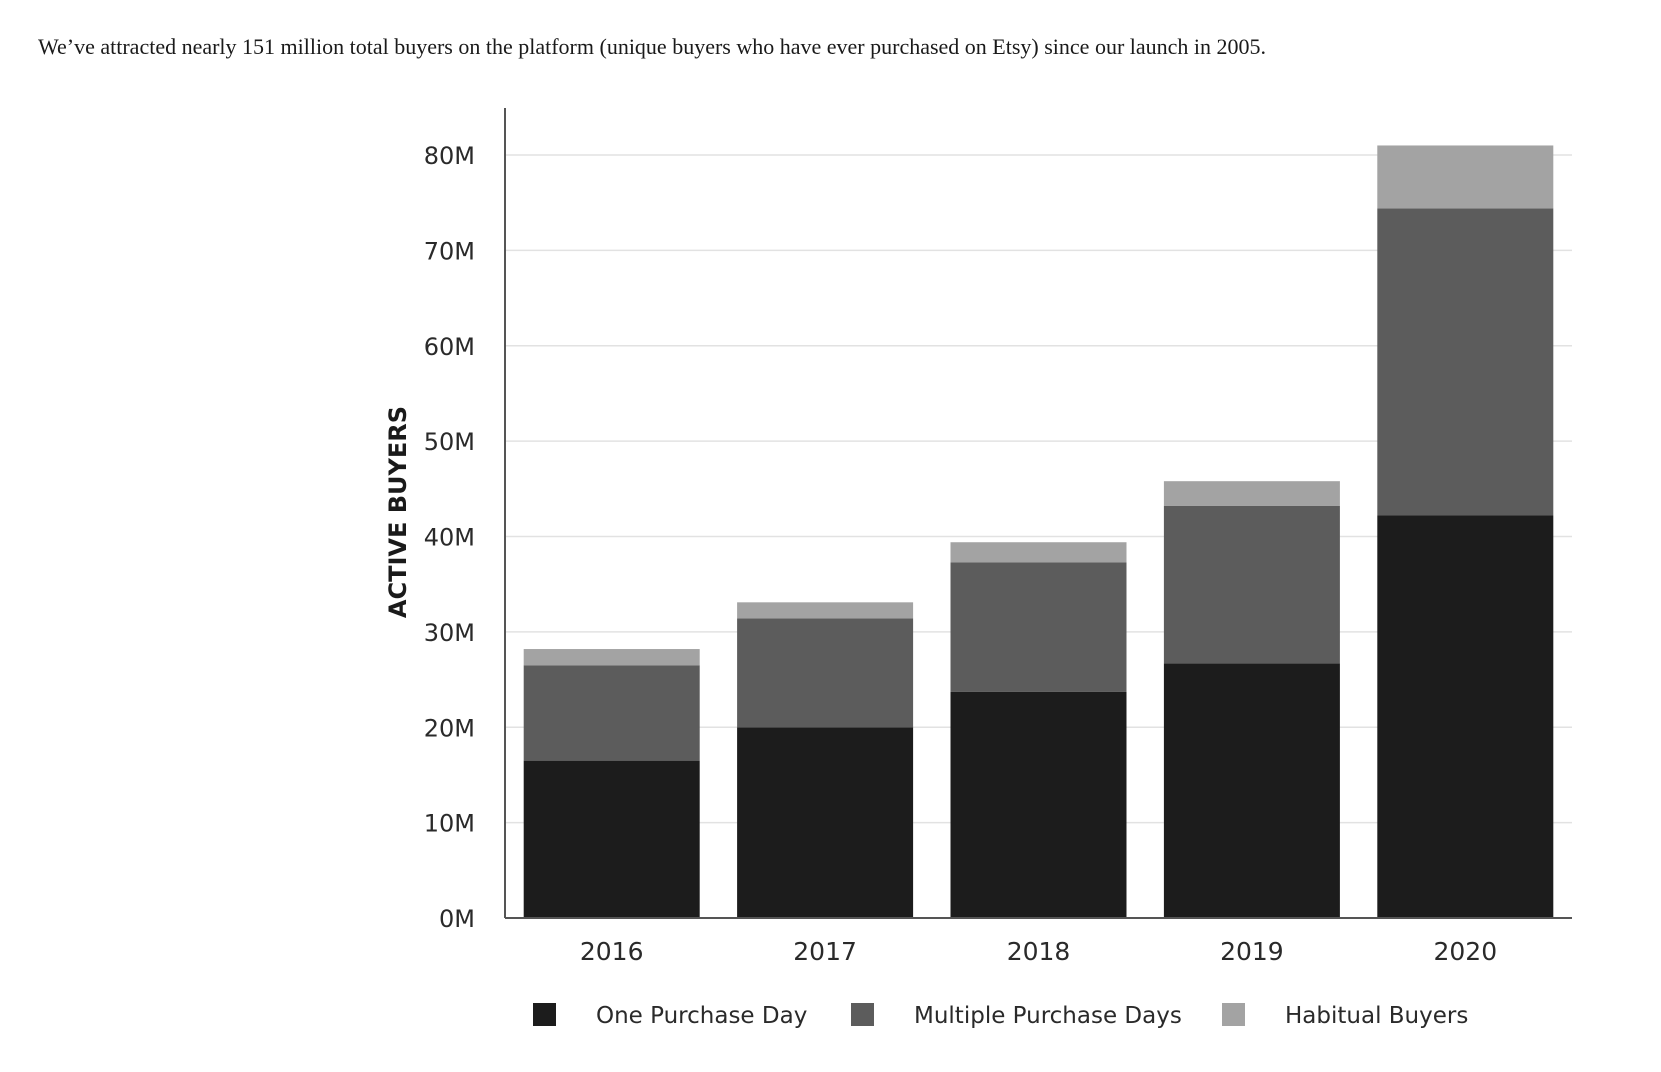 The width and height of the screenshot is (1661, 1072). What do you see at coordinates (449, 442) in the screenshot?
I see `y-tick-label: 50M` at bounding box center [449, 442].